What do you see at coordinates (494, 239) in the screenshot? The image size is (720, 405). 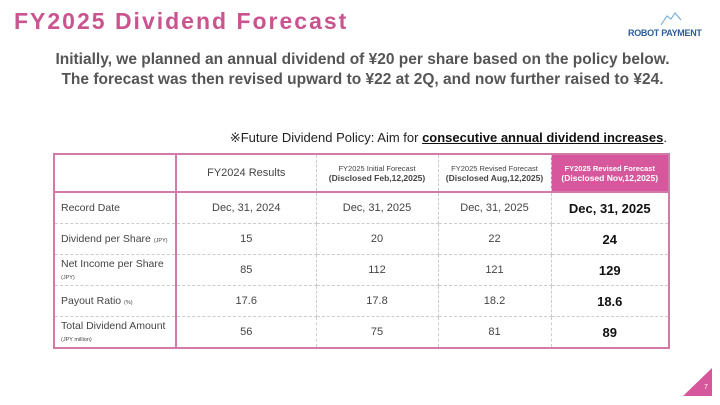 I see `table-cell: 22` at bounding box center [494, 239].